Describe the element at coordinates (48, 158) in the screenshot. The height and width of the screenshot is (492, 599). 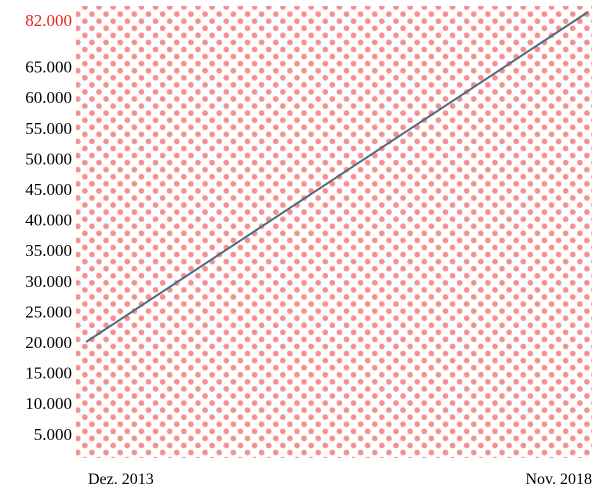
I see `y-tick-label: 50.000` at that location.